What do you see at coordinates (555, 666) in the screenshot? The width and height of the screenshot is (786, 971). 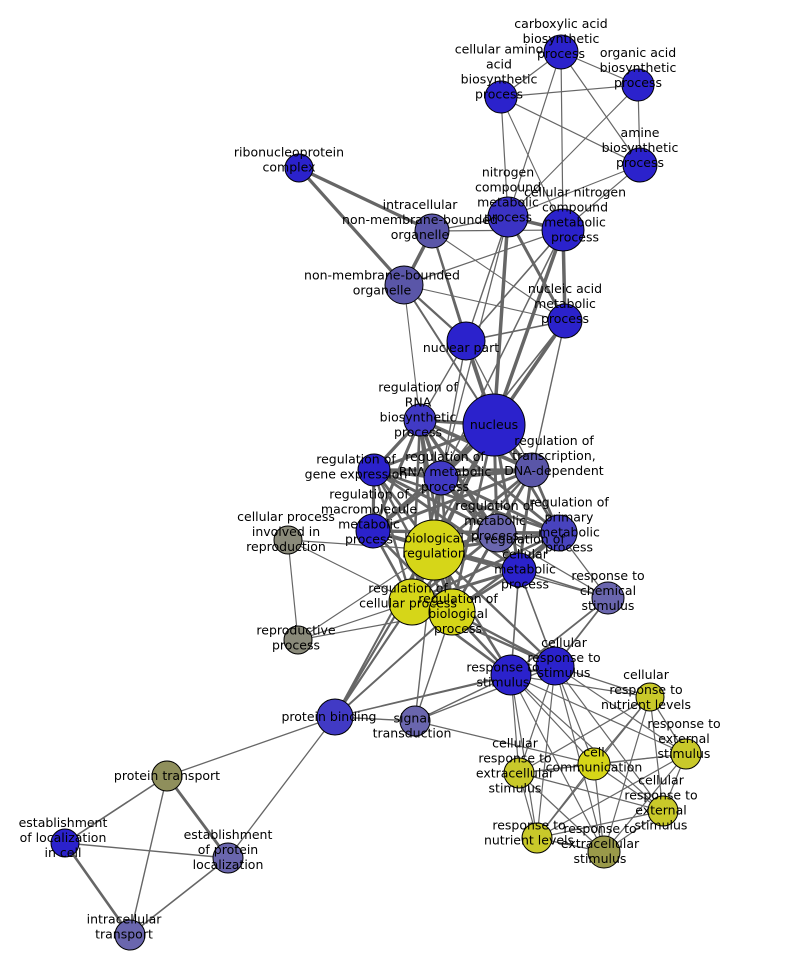 I see `graph-node-cellular_response_to_stimulus` at bounding box center [555, 666].